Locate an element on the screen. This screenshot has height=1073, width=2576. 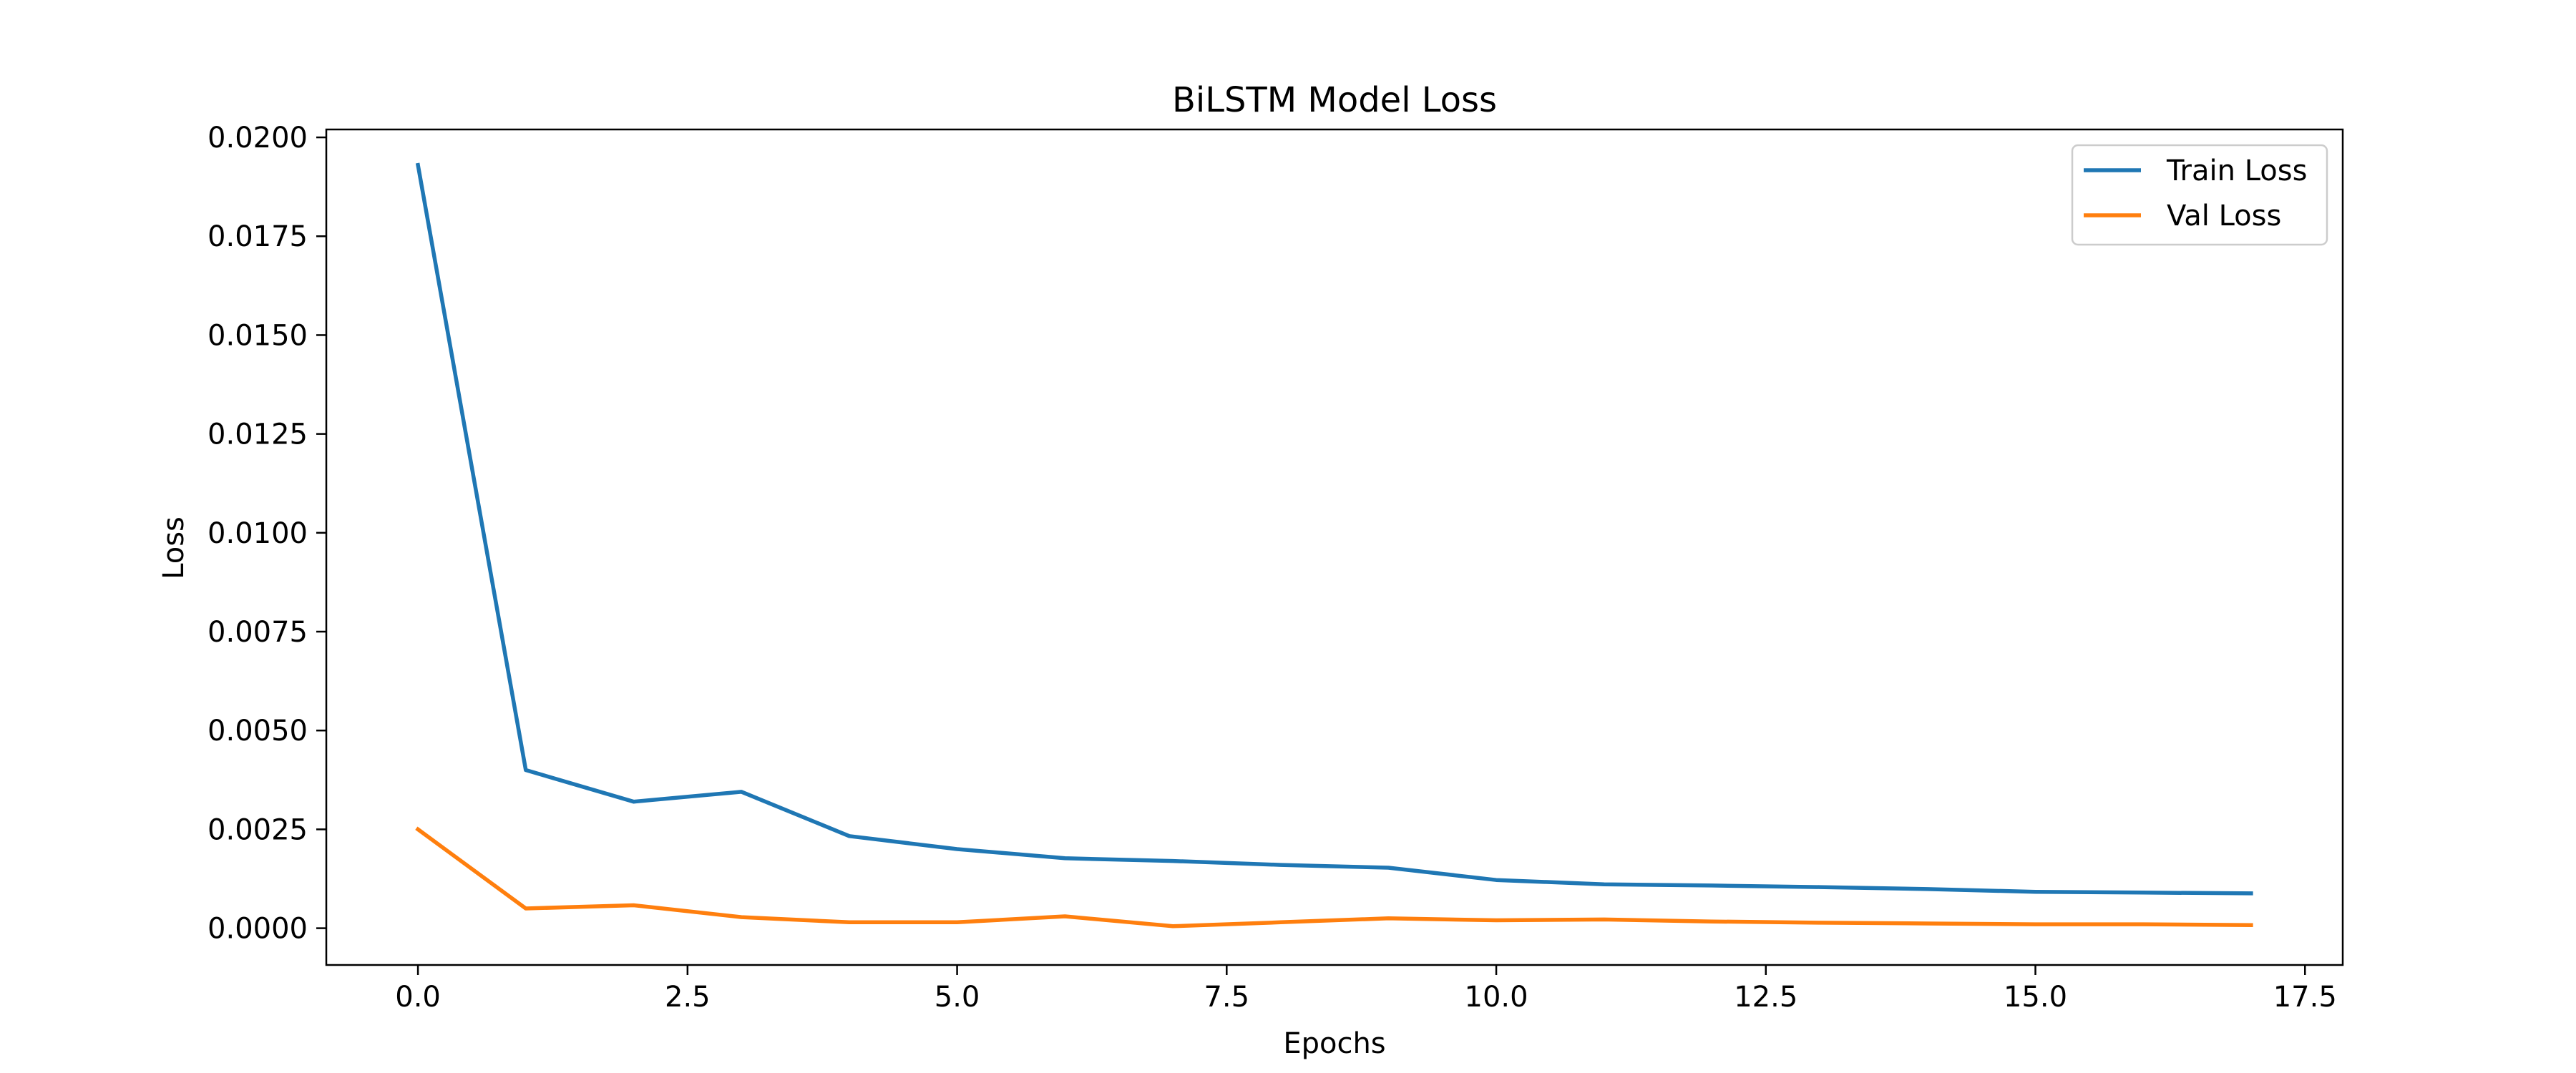
x-tick-label: 12.5 is located at coordinates (1765, 997).